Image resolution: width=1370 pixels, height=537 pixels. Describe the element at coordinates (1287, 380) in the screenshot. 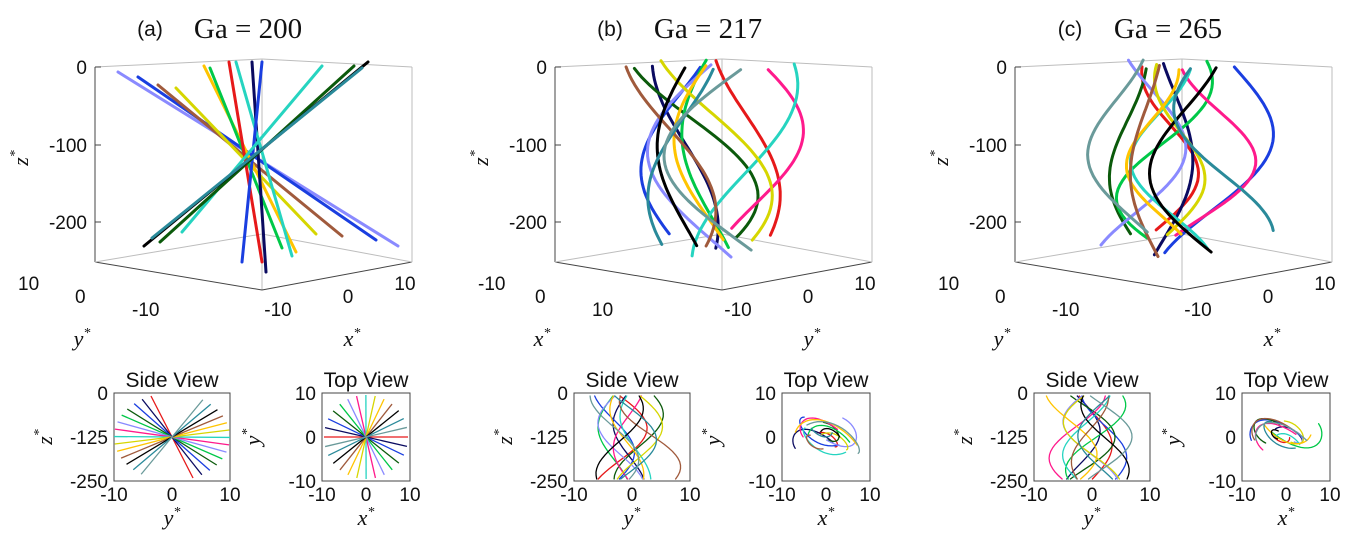

I see `inset-title: Top View` at that location.